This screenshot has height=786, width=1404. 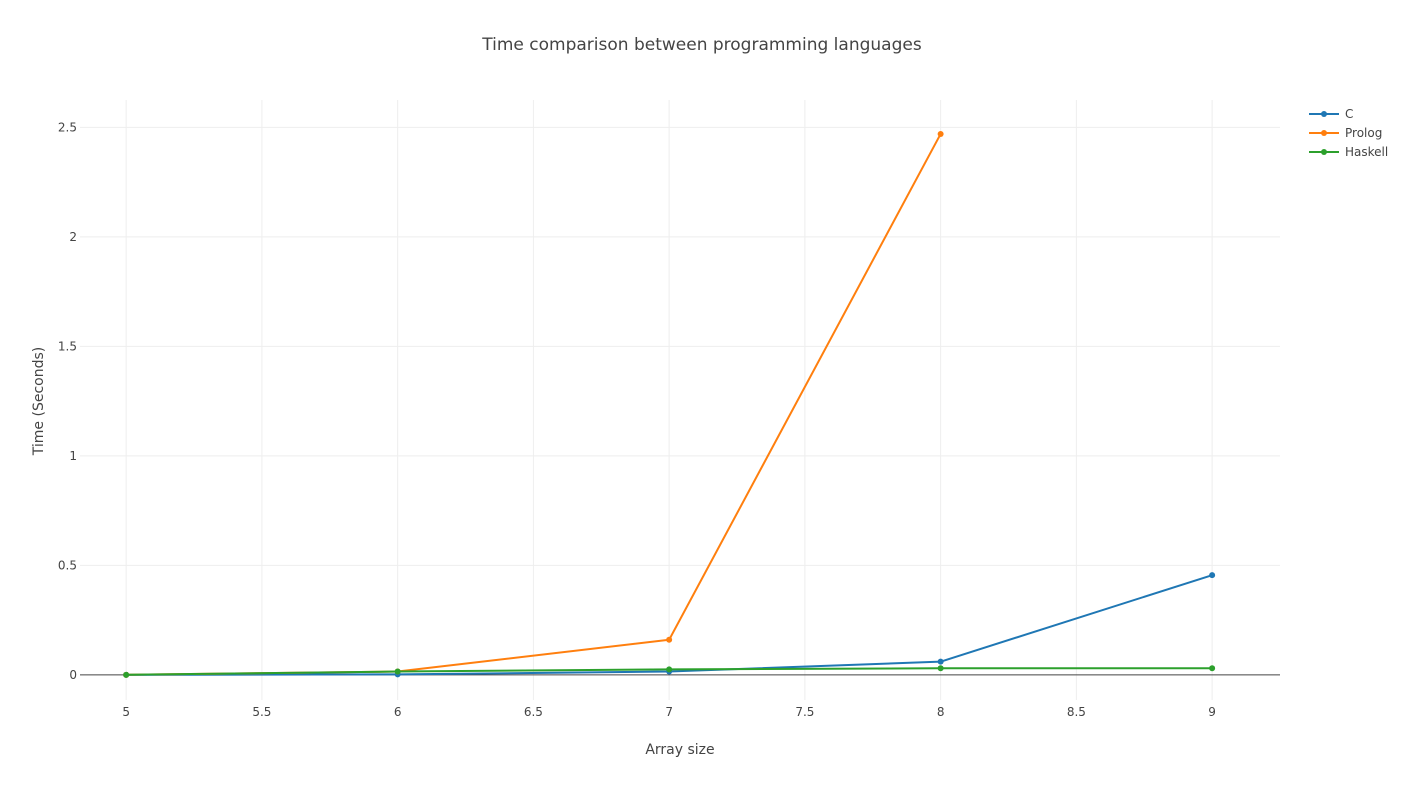 What do you see at coordinates (73, 237) in the screenshot?
I see `y-tick-label: 2` at bounding box center [73, 237].